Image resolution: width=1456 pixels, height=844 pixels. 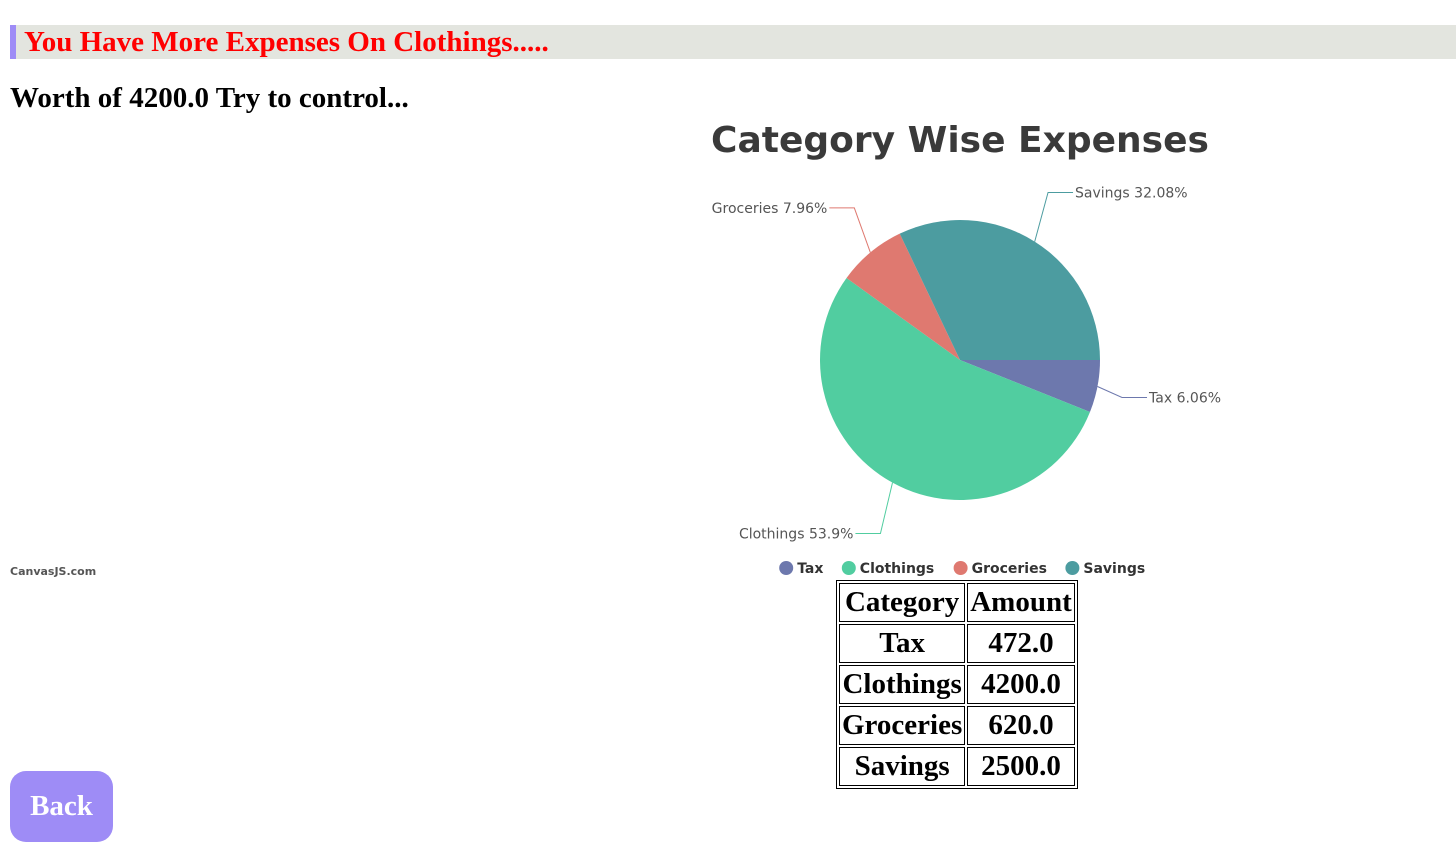 I want to click on slice-label: Groceries 7.96%, so click(x=770, y=209).